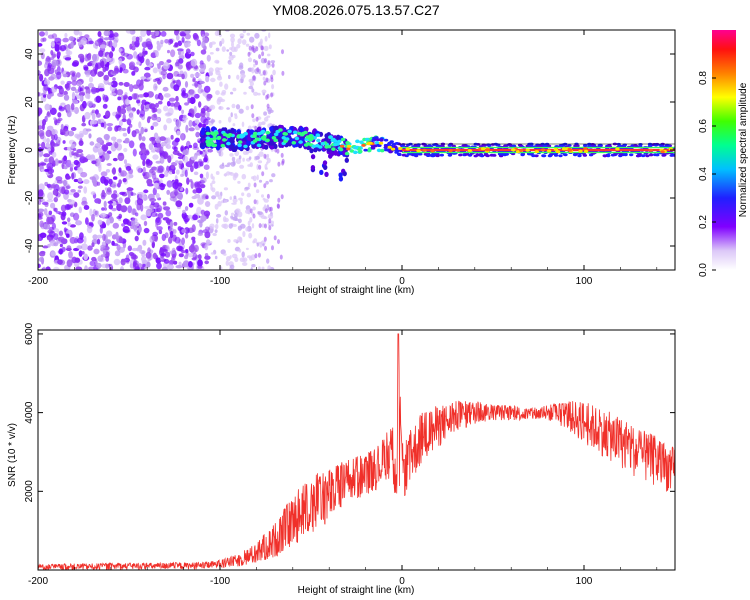  I want to click on spectrogram-xtick-label: 0, so click(402, 281).